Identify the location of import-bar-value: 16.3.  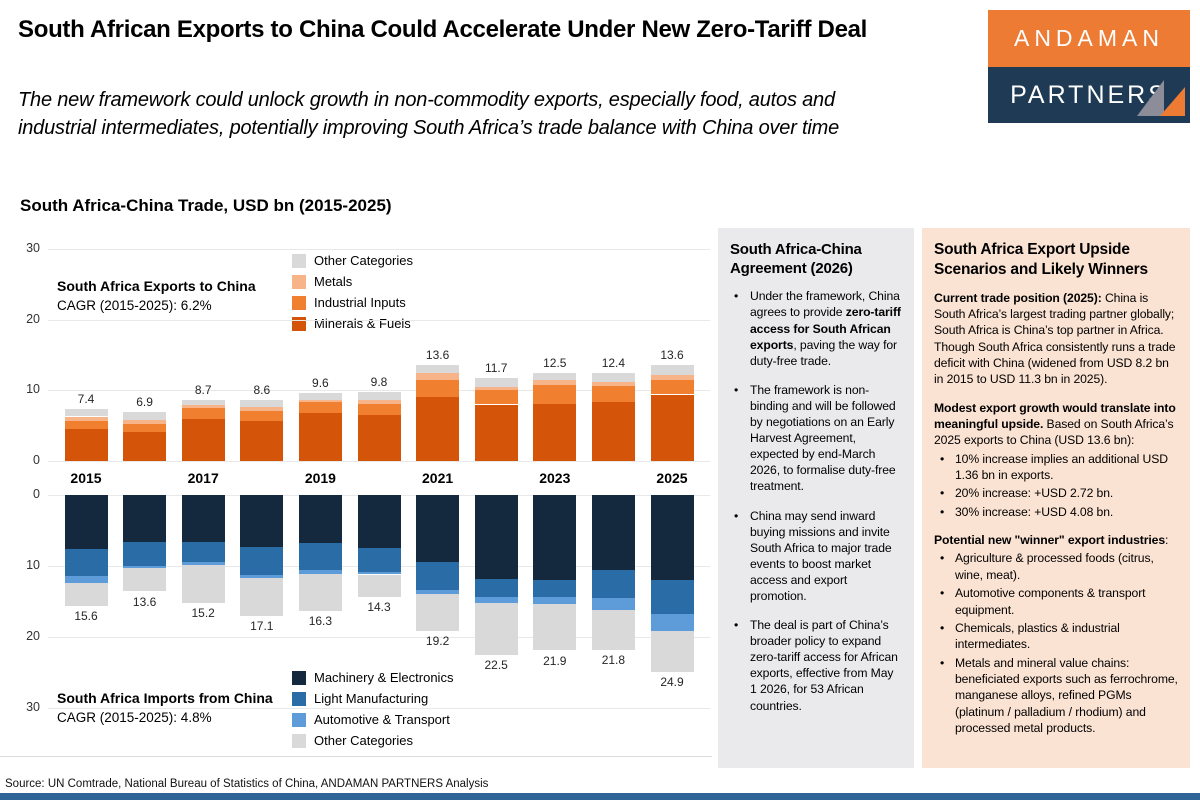
(320, 620).